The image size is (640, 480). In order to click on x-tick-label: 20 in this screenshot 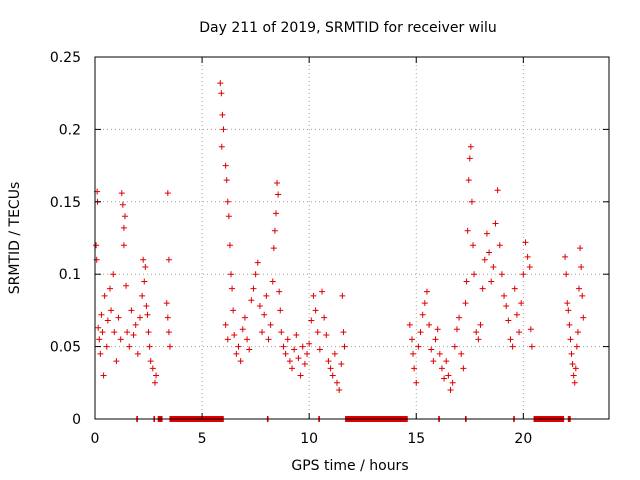, I will do `click(523, 439)`.